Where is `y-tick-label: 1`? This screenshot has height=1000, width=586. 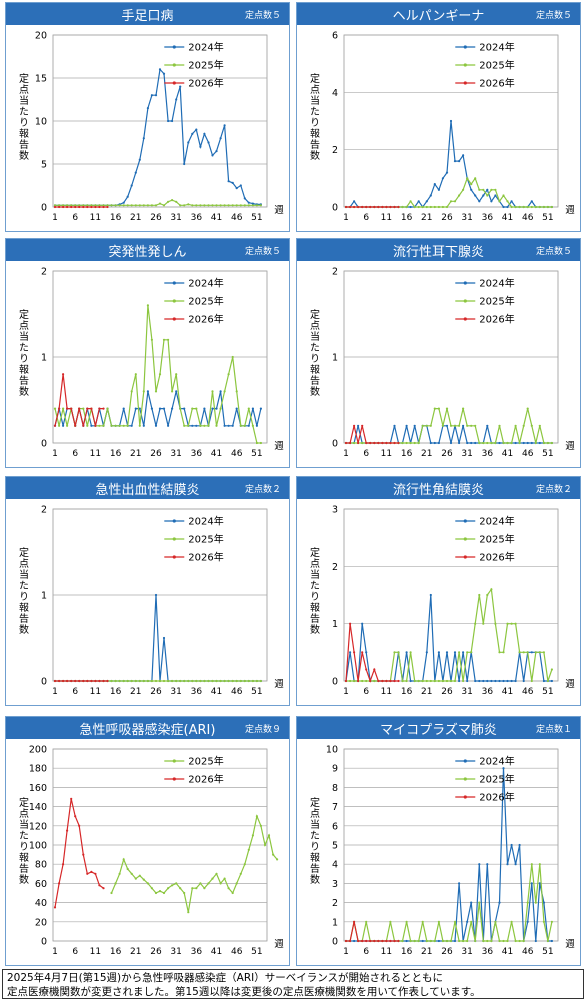 y-tick-label: 1 is located at coordinates (335, 358).